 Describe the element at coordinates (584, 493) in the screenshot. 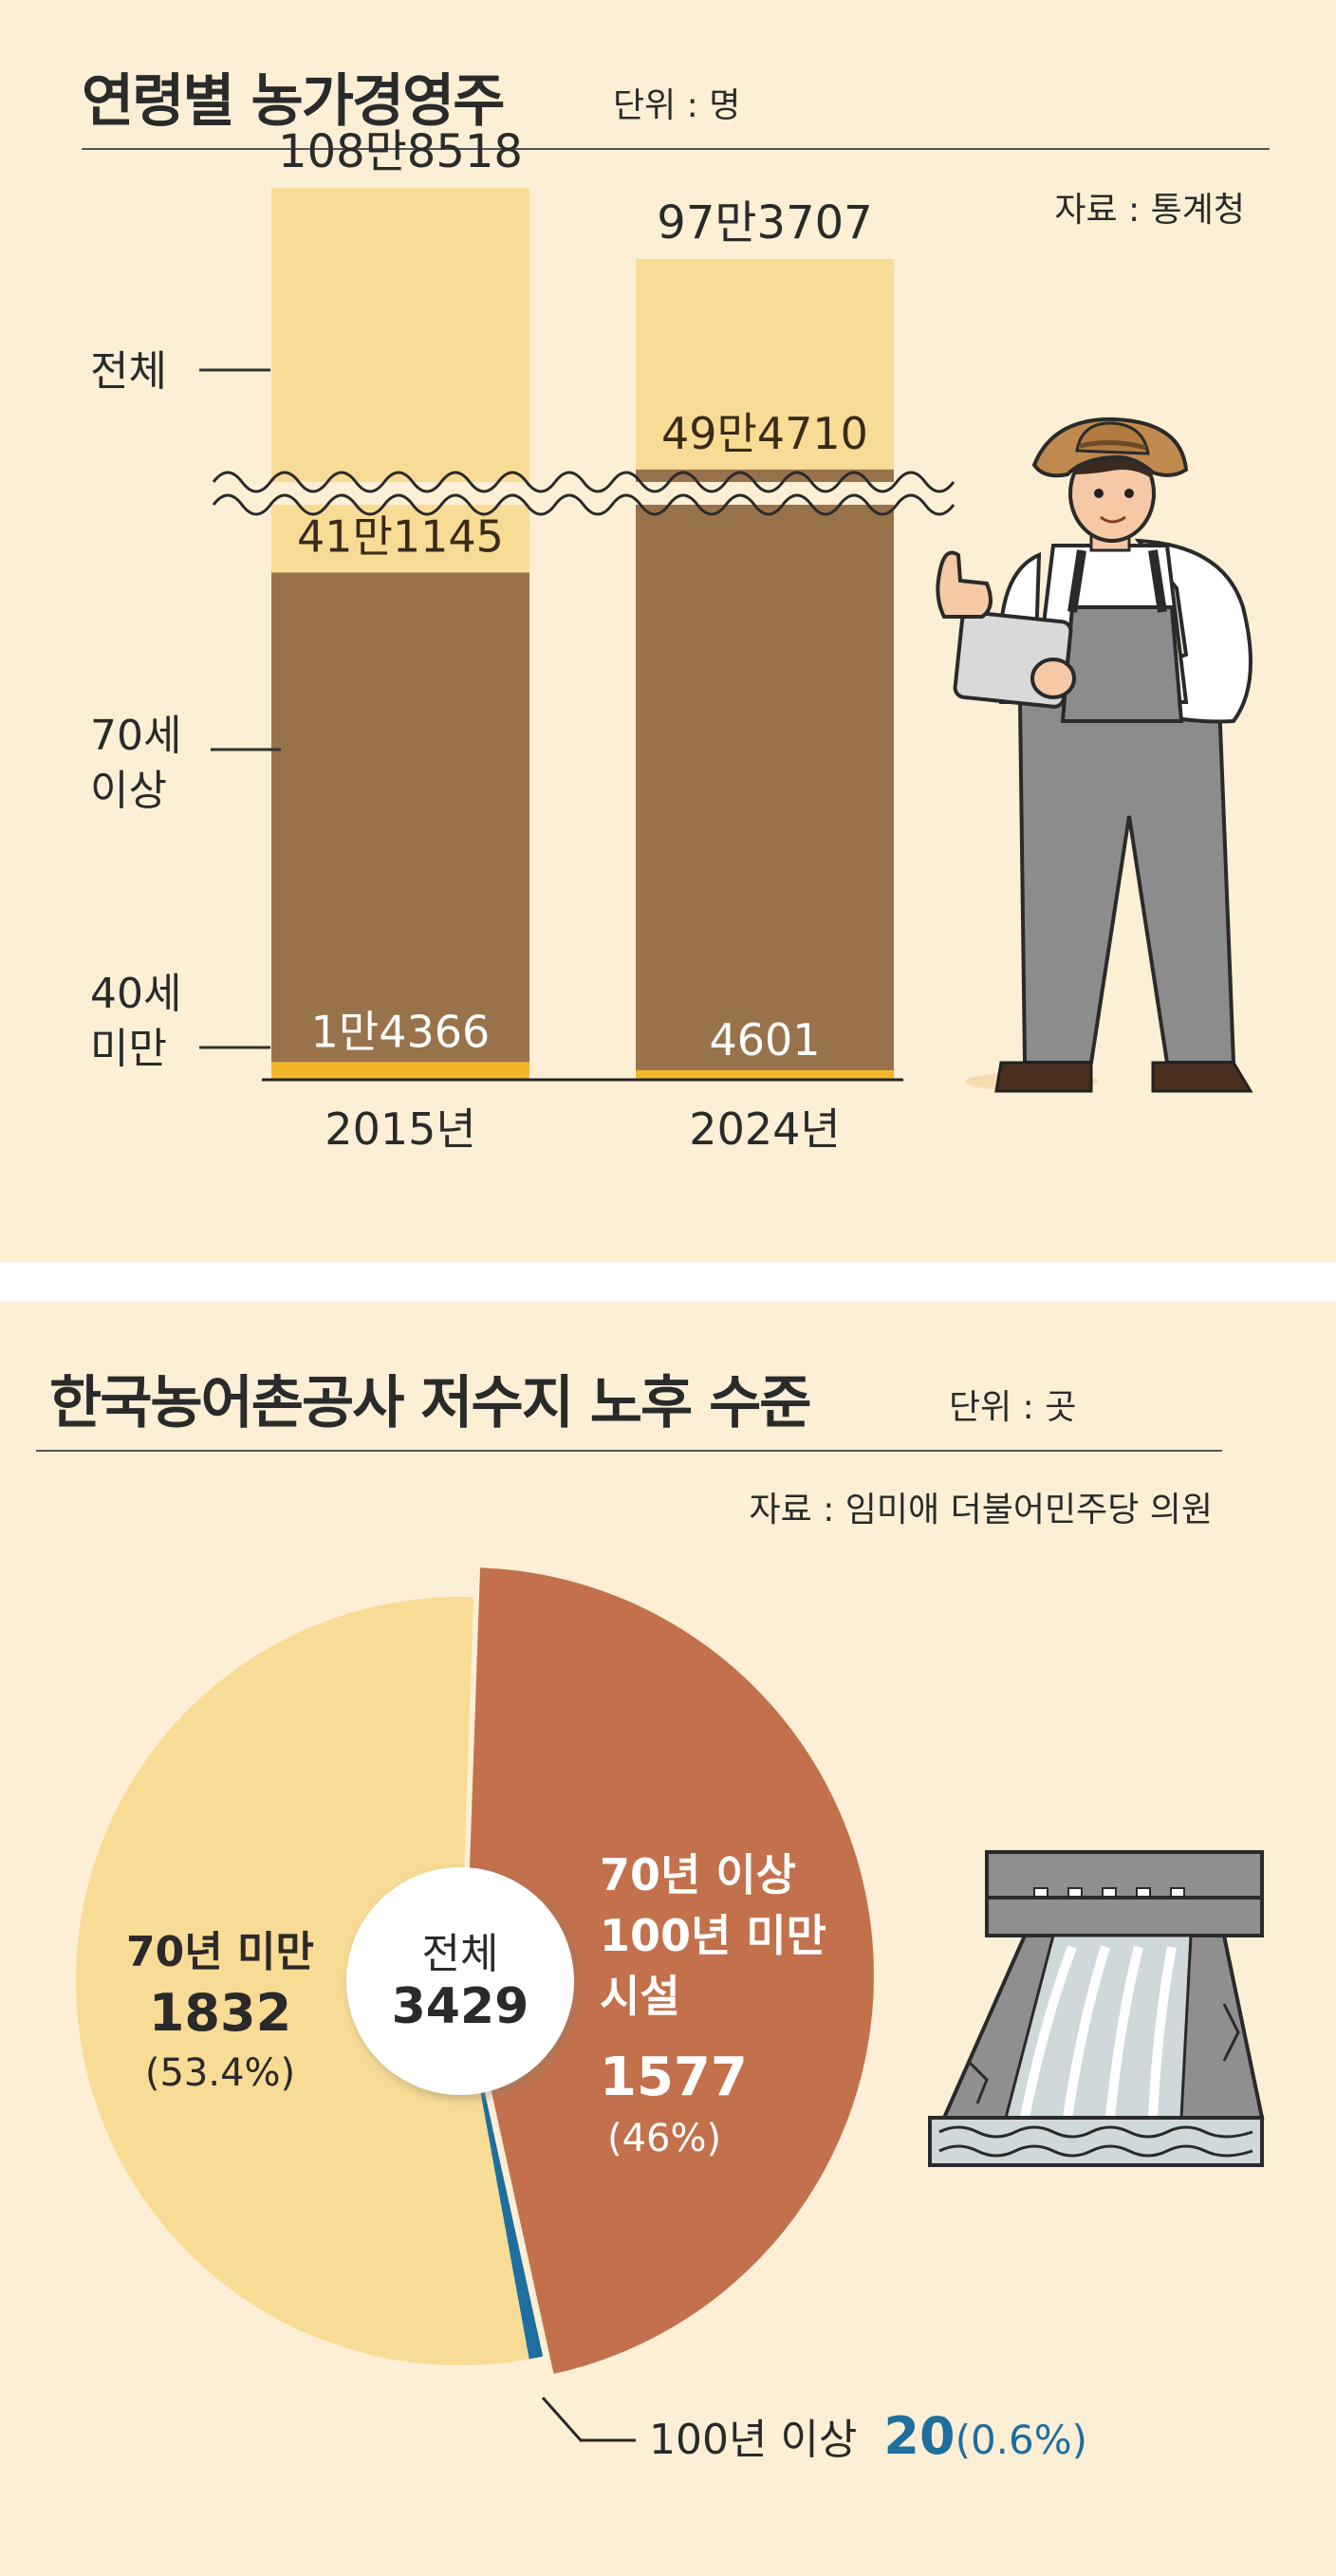

I see `axis-break-wave` at that location.